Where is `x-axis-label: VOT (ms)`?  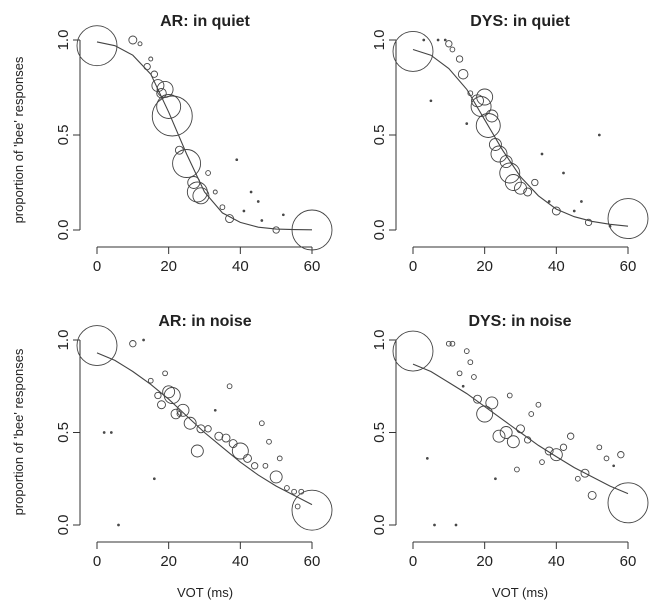 x-axis-label: VOT (ms) is located at coordinates (520, 592).